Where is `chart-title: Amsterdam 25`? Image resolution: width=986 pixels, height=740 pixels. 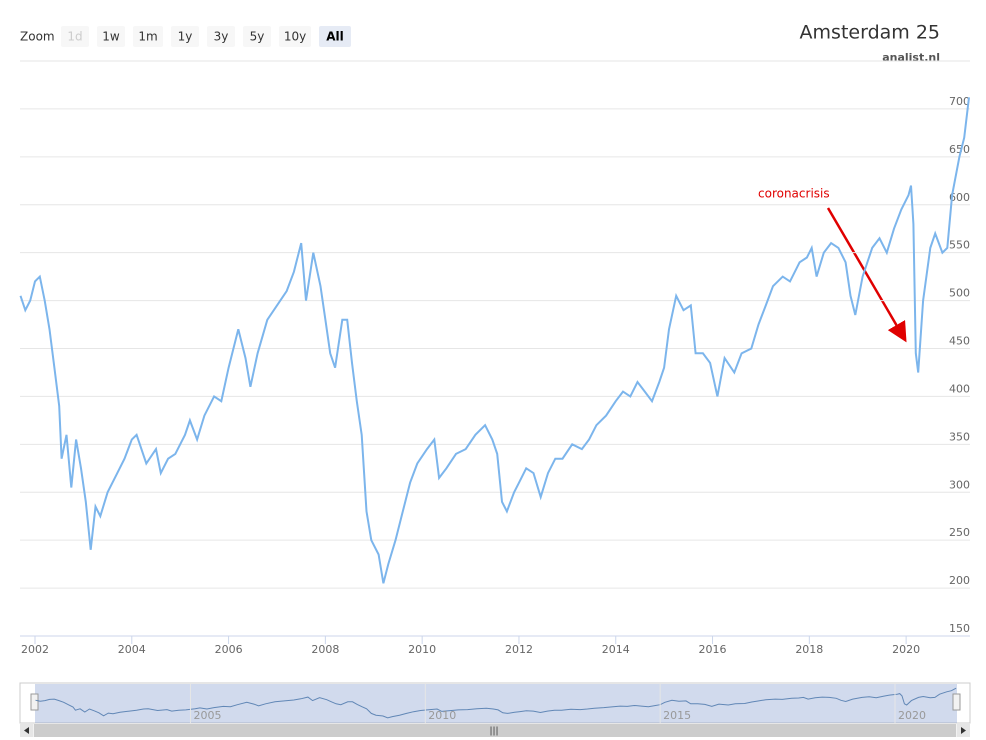
chart-title: Amsterdam 25 is located at coordinates (870, 33).